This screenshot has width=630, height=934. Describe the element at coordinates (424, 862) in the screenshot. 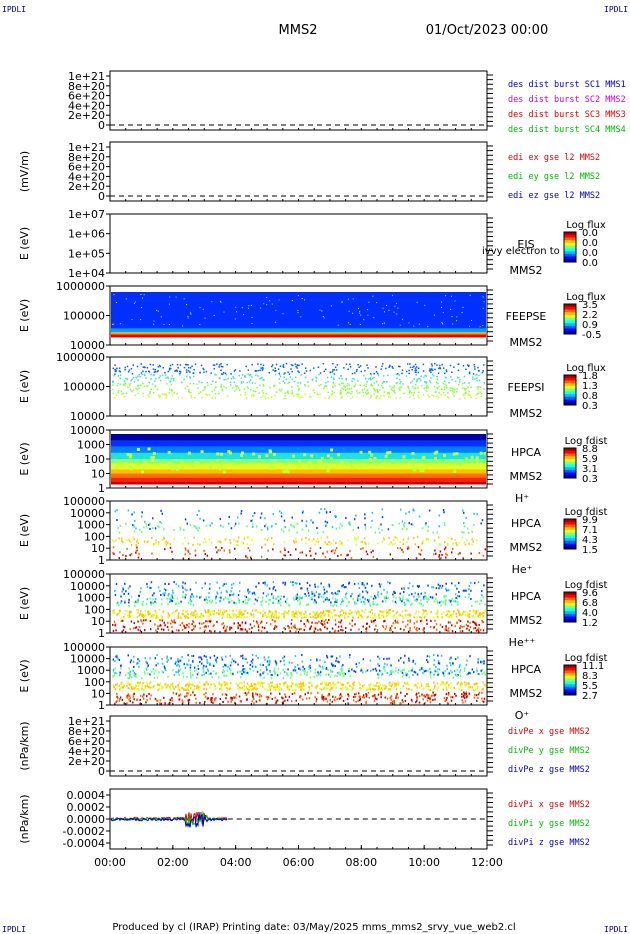

I see `x-tick-label: 10:00` at that location.